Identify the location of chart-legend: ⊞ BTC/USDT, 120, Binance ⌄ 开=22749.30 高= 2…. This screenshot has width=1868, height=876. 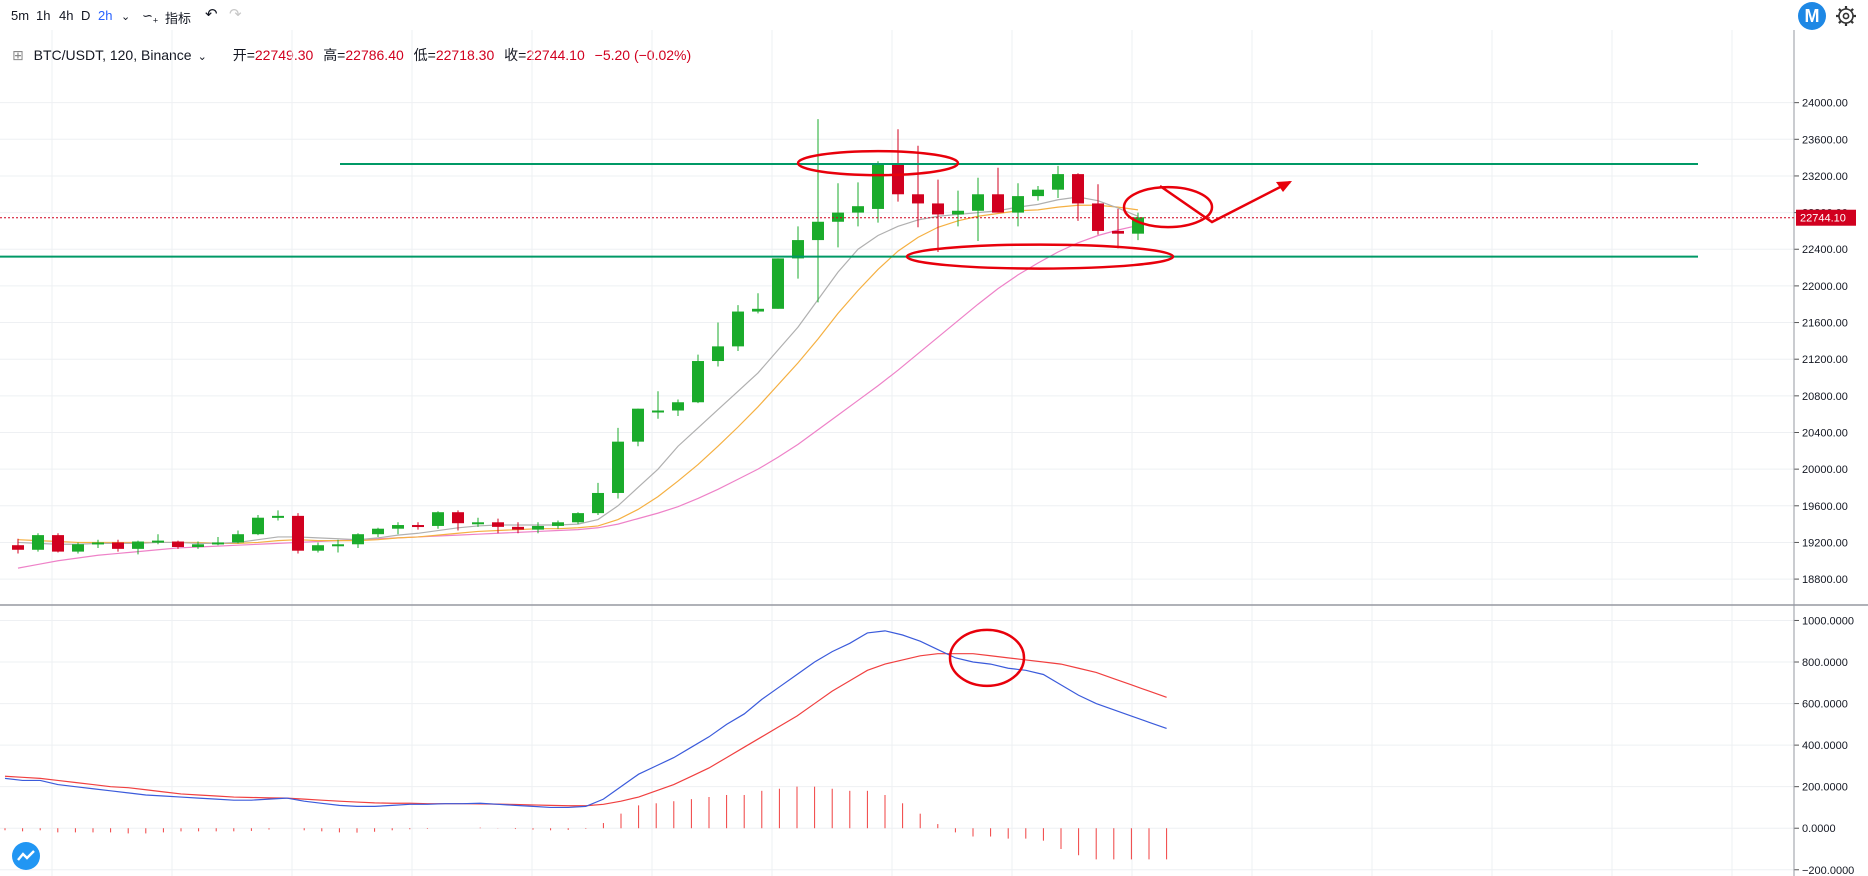
(354, 55).